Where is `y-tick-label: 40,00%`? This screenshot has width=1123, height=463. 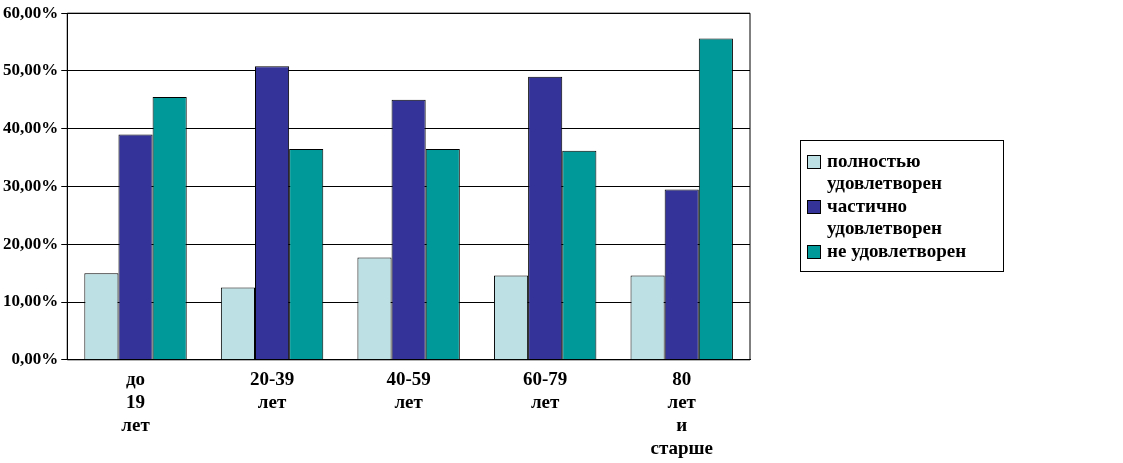
y-tick-label: 40,00% is located at coordinates (31, 128).